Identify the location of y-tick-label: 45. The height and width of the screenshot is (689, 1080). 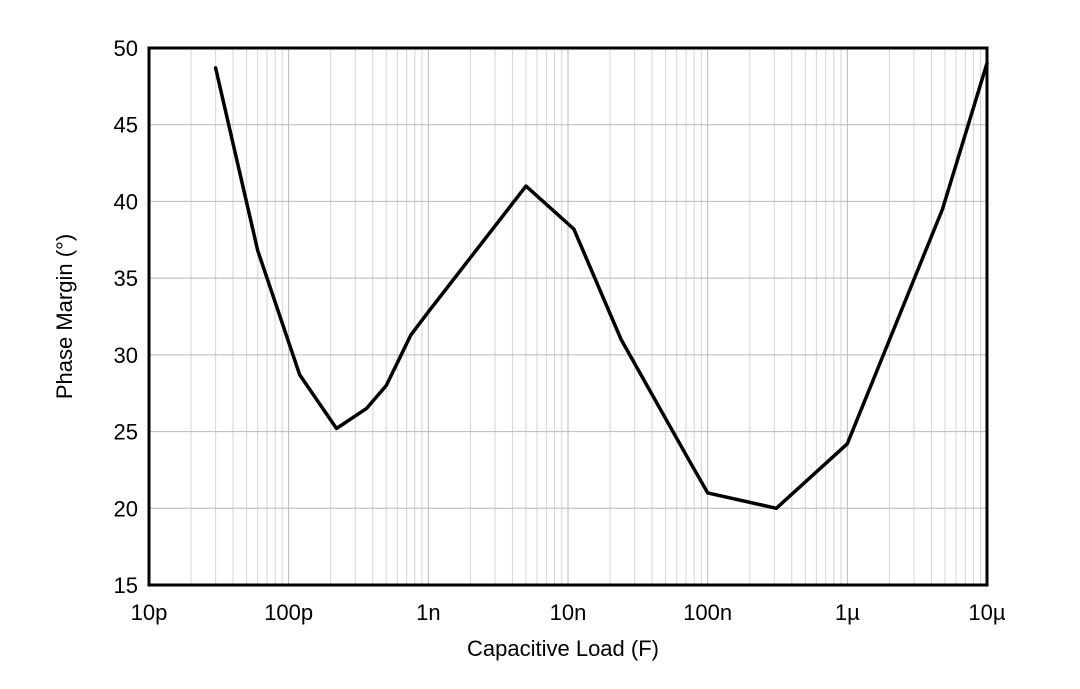
(126, 125).